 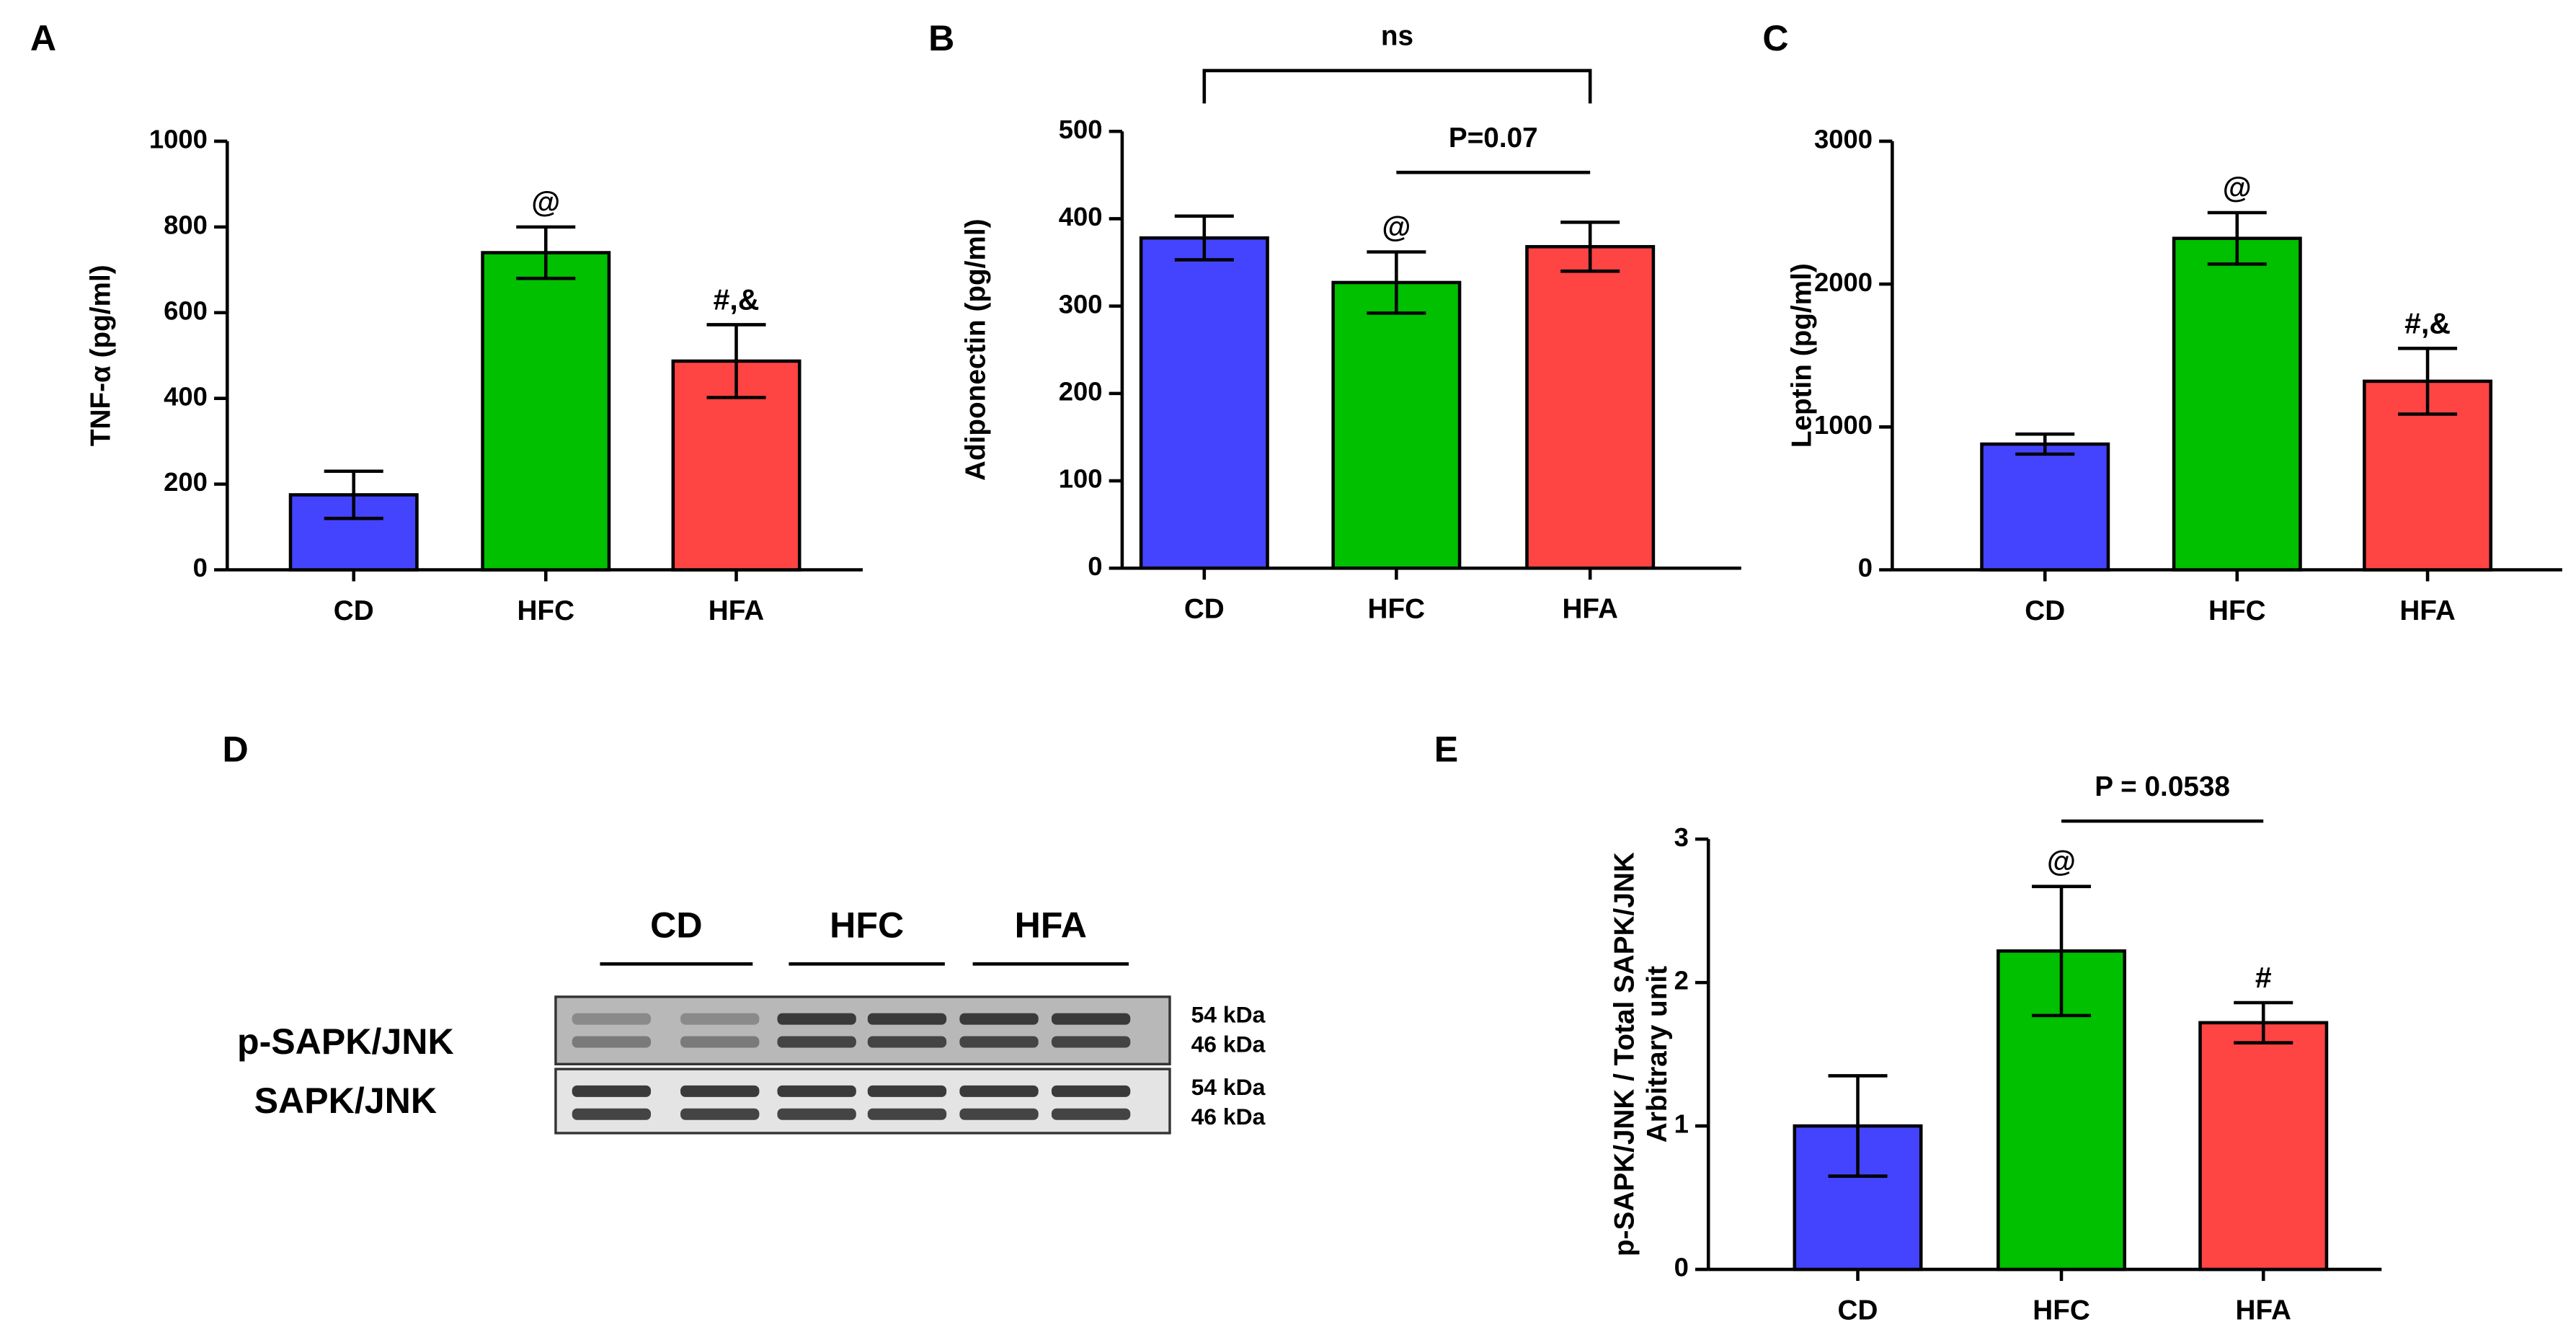 I want to click on y-tick-label: 800, so click(x=186, y=224).